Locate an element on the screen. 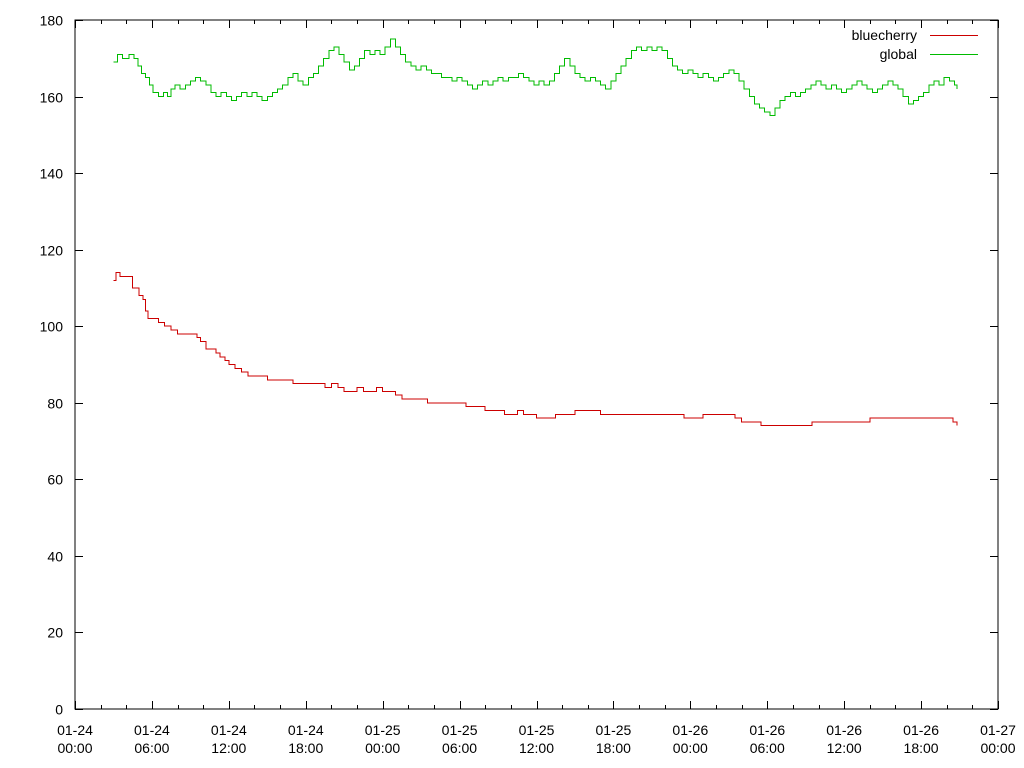 The height and width of the screenshot is (768, 1024). y-tick-label: 160 is located at coordinates (52, 98).